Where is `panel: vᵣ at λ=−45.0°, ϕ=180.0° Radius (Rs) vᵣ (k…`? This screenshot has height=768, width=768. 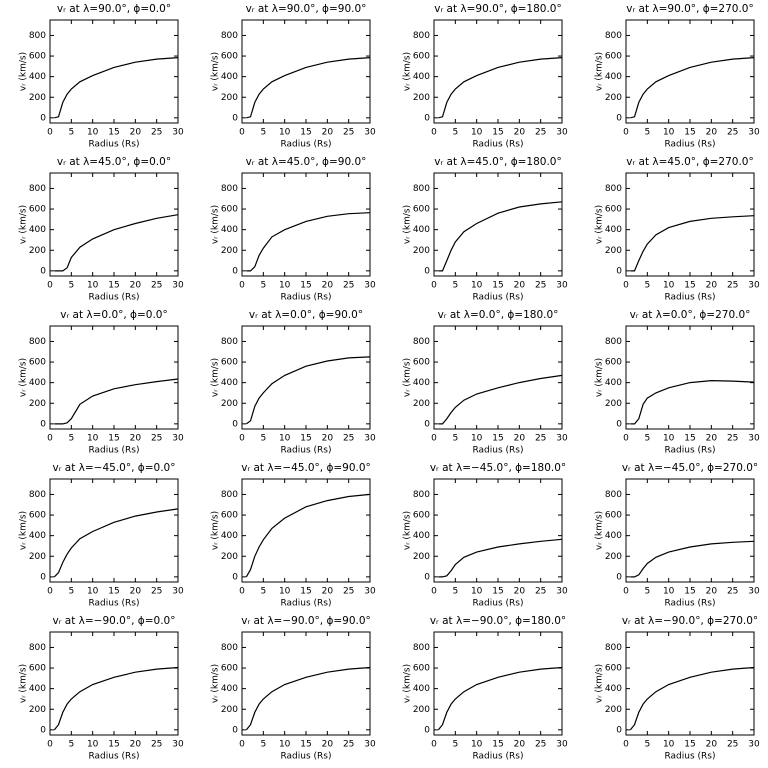
panel: vᵣ at λ=−45.0°, ϕ=180.0° Radius (Rs) vᵣ (k… is located at coordinates (485, 535).